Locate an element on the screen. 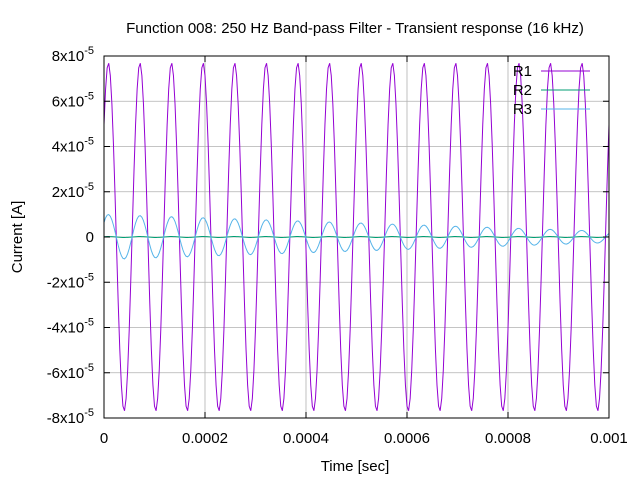  series-r3-line is located at coordinates (356, 237).